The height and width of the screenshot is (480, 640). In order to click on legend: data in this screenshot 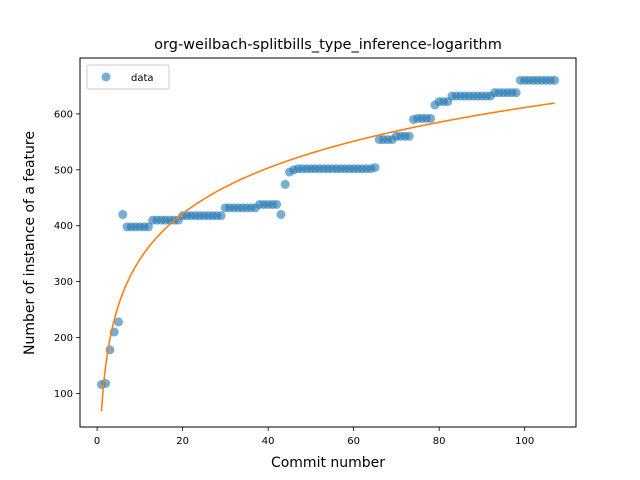, I will do `click(128, 77)`.